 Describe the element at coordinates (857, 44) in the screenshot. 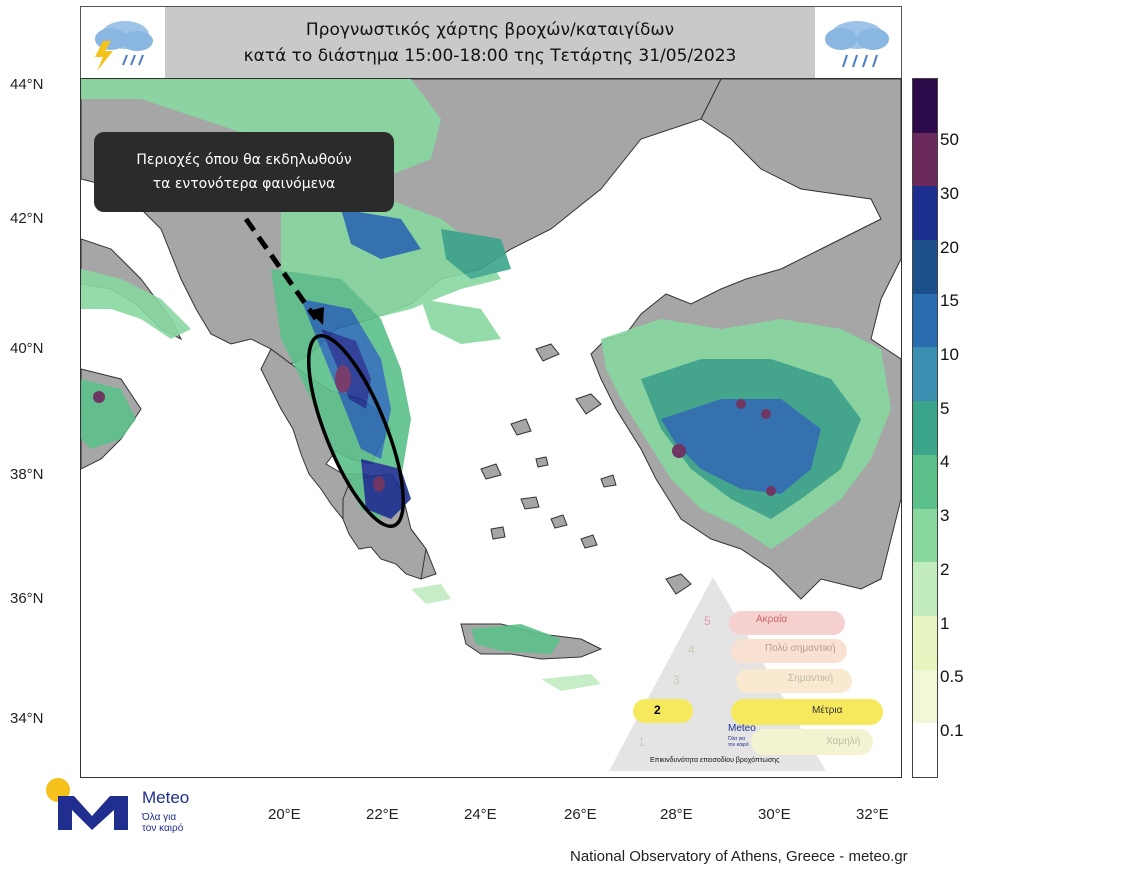

I see `rain-cloud-icon` at that location.